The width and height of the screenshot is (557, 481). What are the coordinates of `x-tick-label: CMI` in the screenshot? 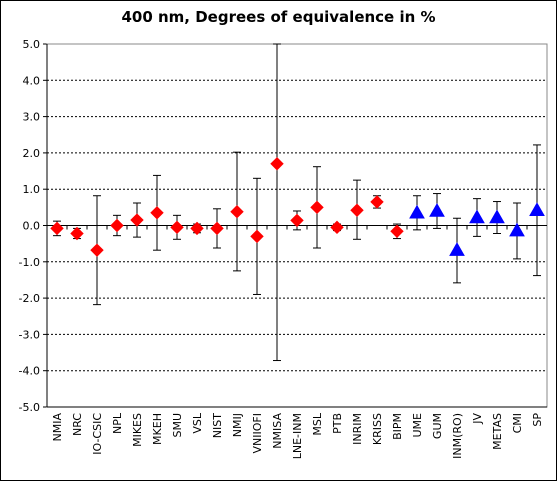 It's located at (517, 423).